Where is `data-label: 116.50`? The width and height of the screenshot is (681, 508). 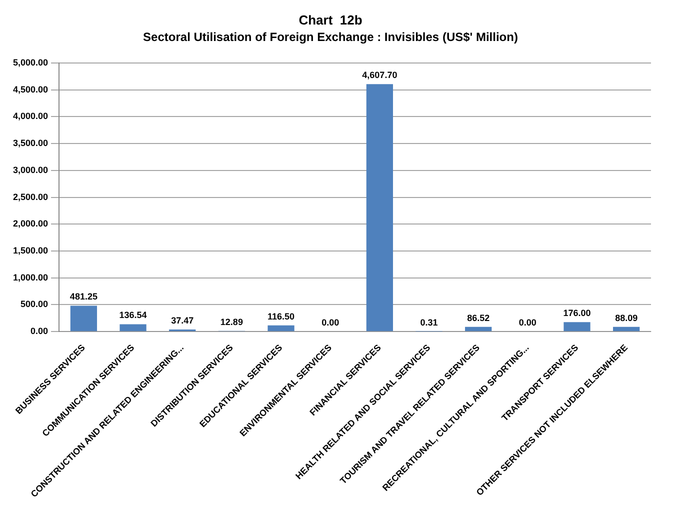
data-label: 116.50 is located at coordinates (281, 316).